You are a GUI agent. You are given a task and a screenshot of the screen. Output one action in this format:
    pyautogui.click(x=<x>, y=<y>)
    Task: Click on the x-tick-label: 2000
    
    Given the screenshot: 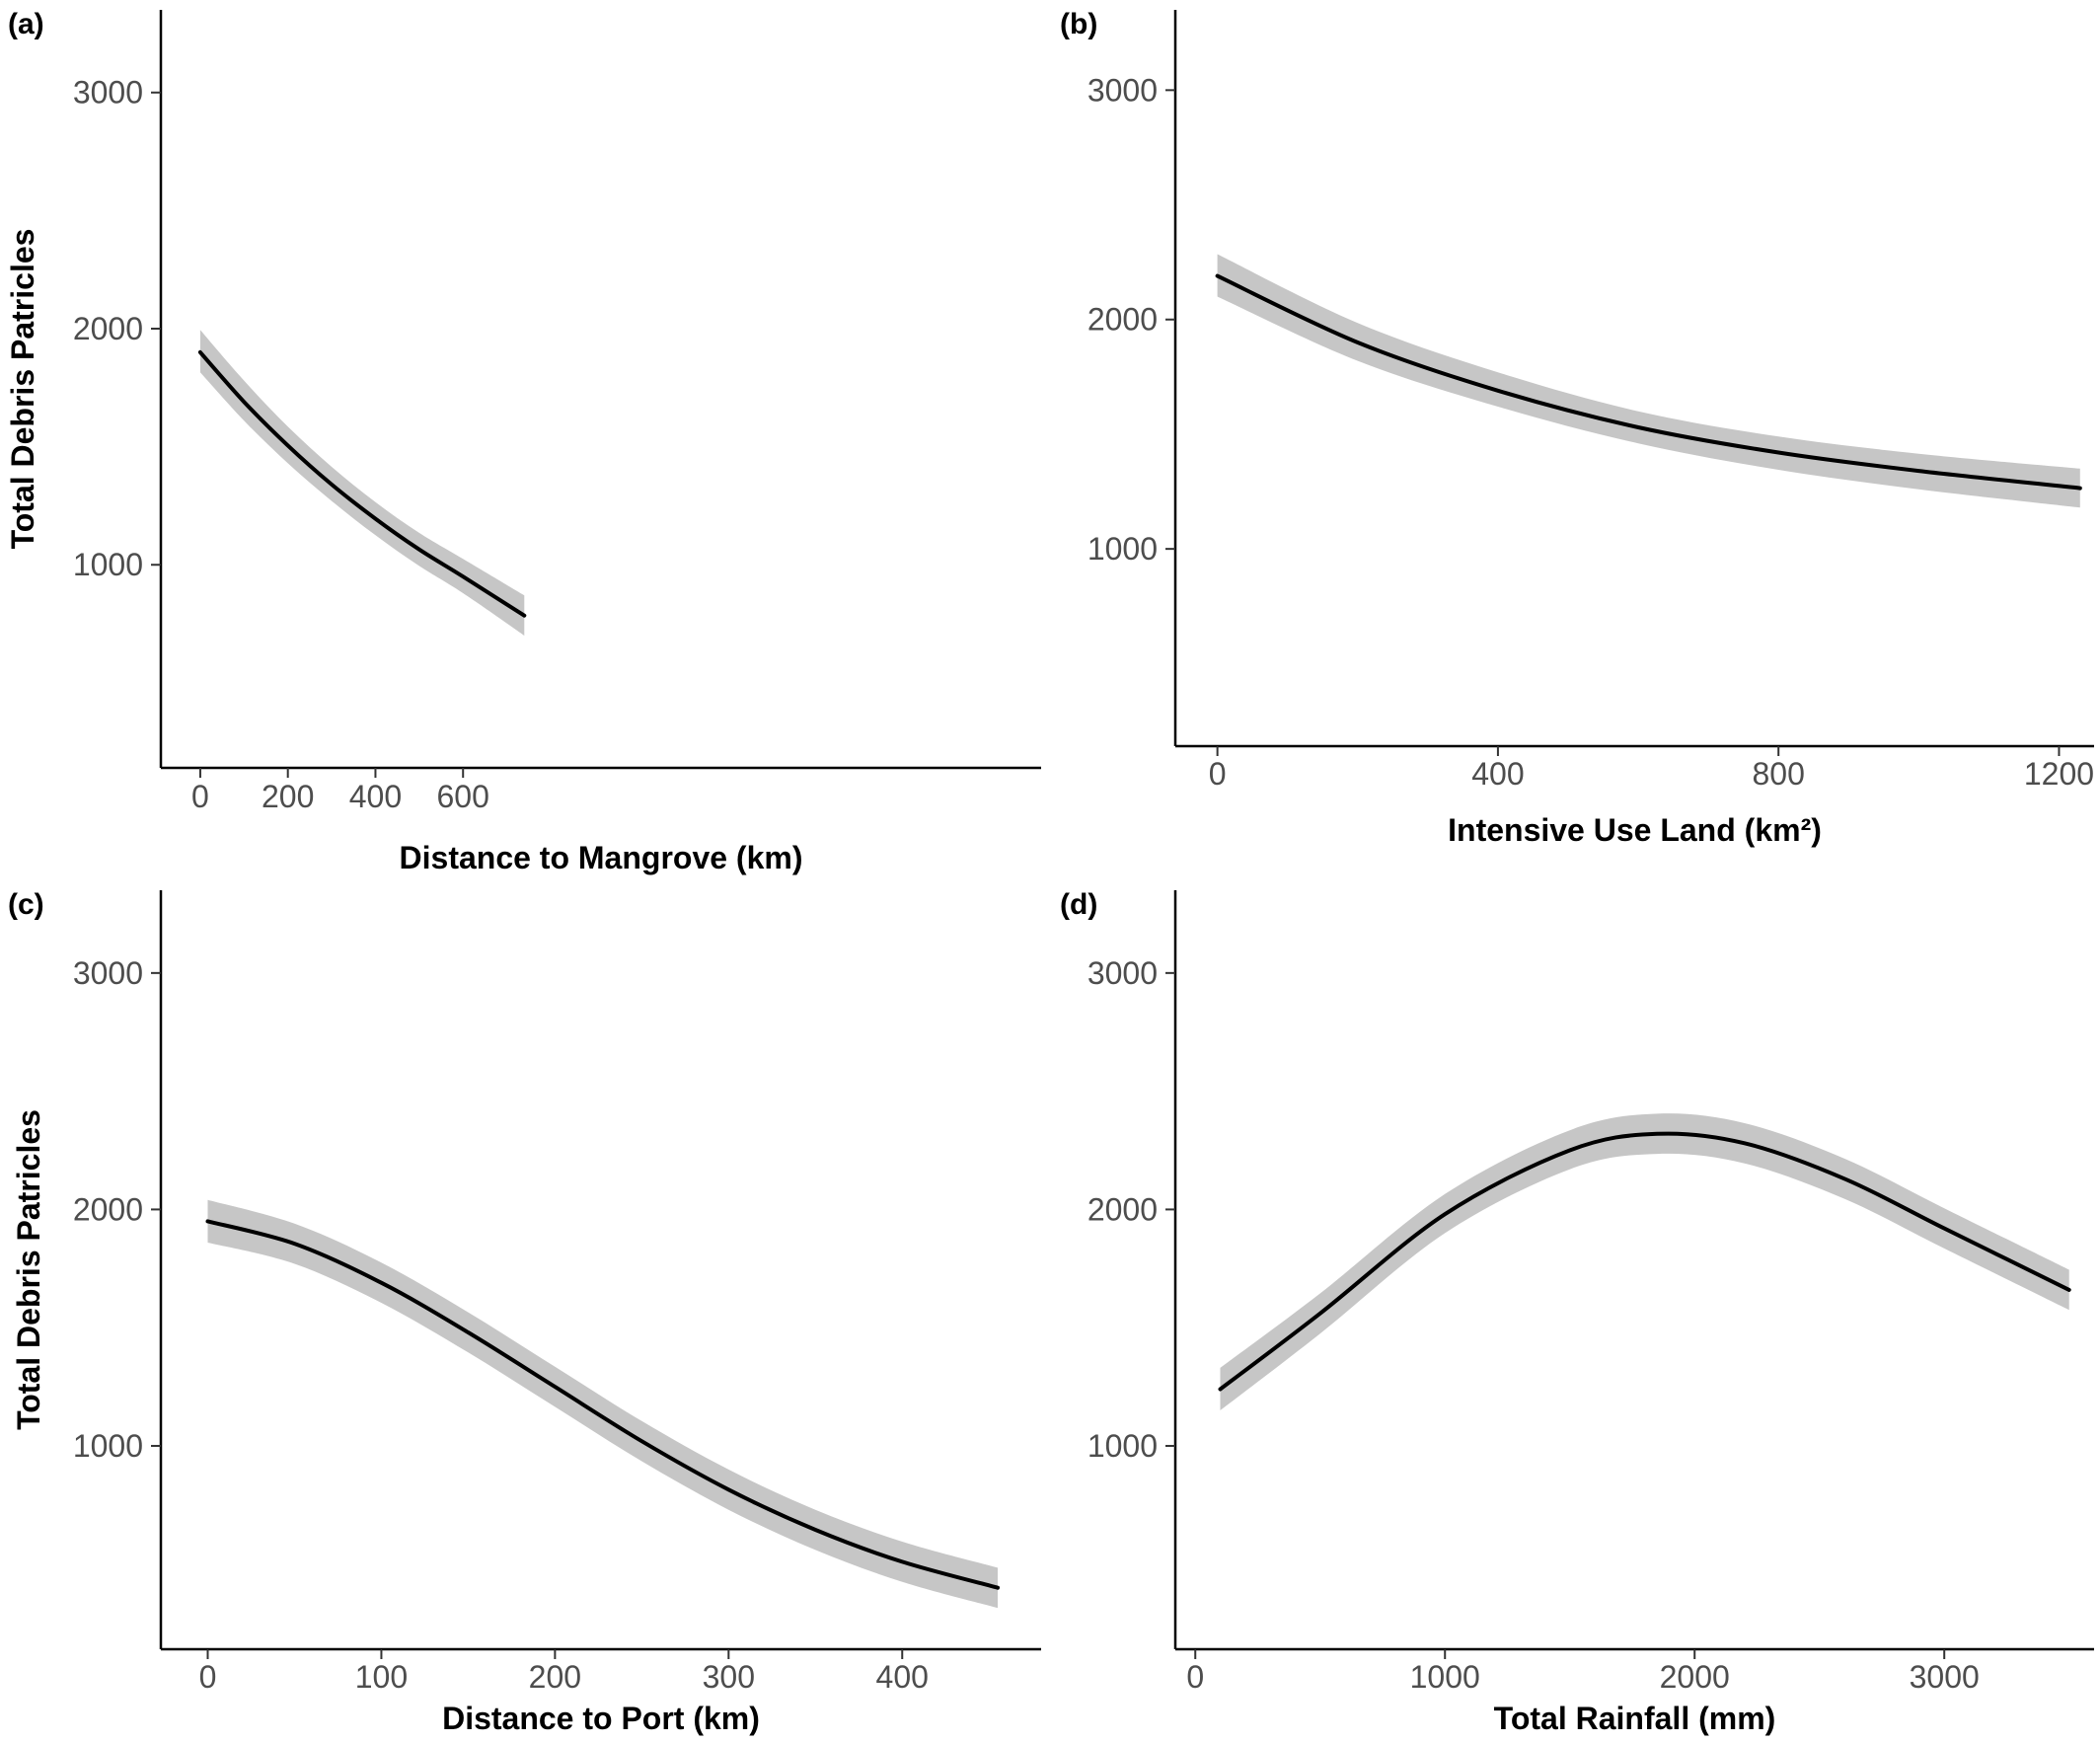 What is the action you would take?
    pyautogui.click(x=1695, y=1677)
    